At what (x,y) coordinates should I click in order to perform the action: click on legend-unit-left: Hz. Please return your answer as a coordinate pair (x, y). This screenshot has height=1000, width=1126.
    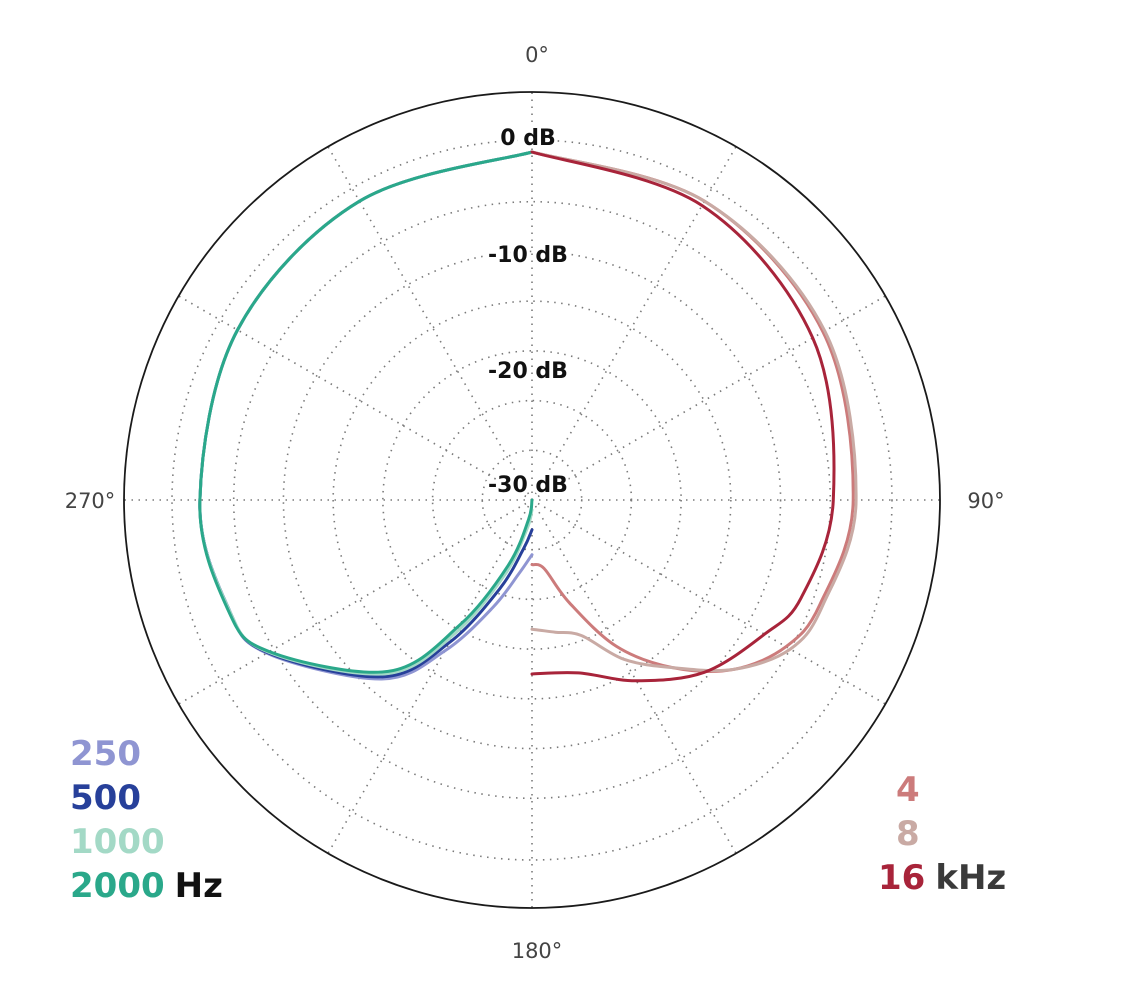
    Looking at the image, I should click on (198, 886).